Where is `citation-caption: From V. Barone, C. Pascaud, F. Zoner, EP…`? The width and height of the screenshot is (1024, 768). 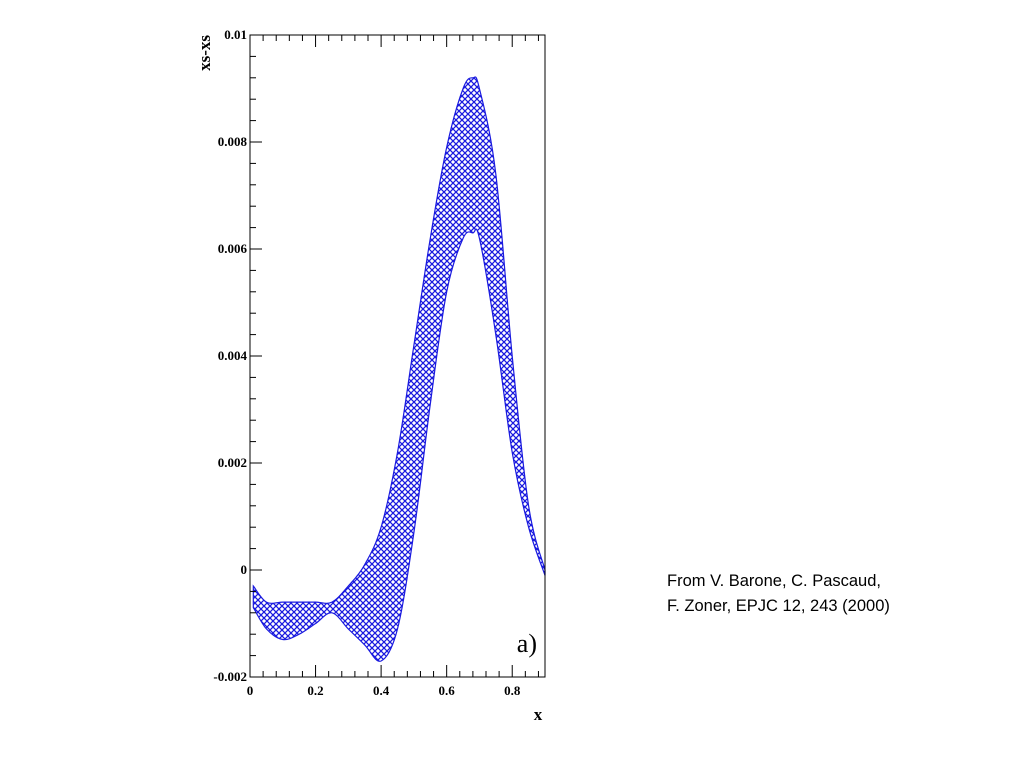 citation-caption: From V. Barone, C. Pascaud, F. Zoner, EP… is located at coordinates (778, 594).